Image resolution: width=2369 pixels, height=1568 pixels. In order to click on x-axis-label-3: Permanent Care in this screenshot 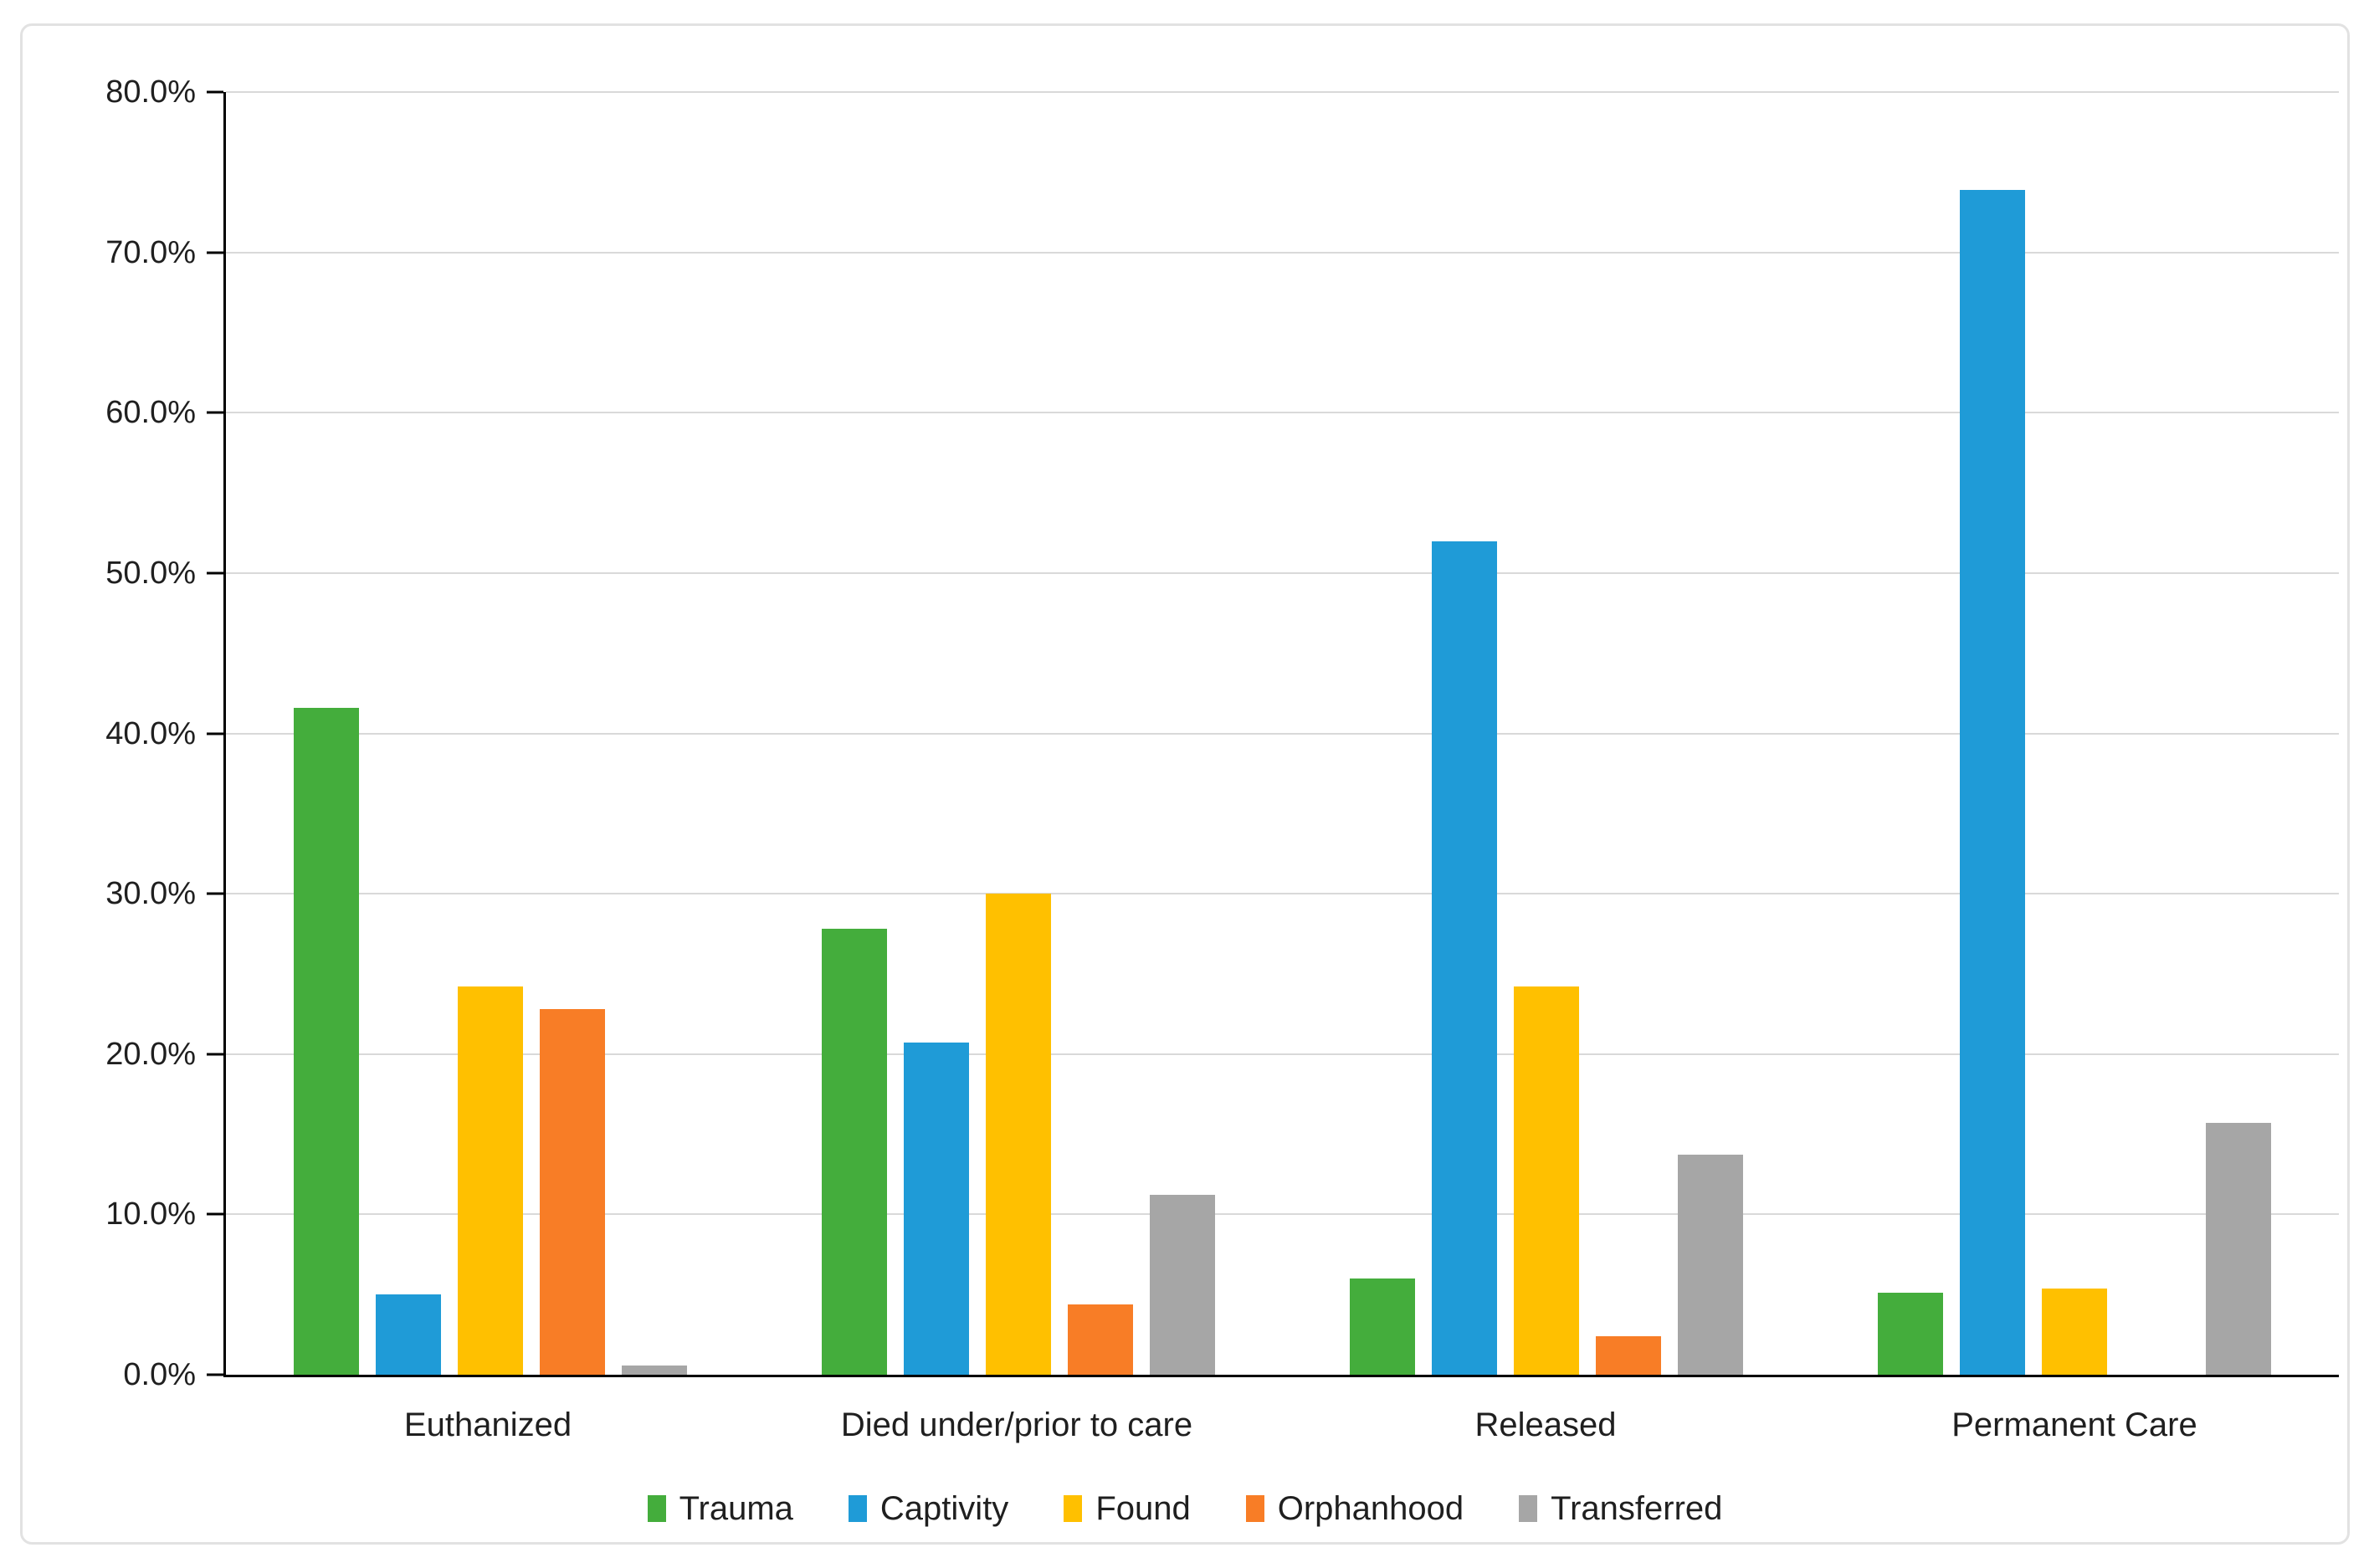, I will do `click(2074, 1425)`.